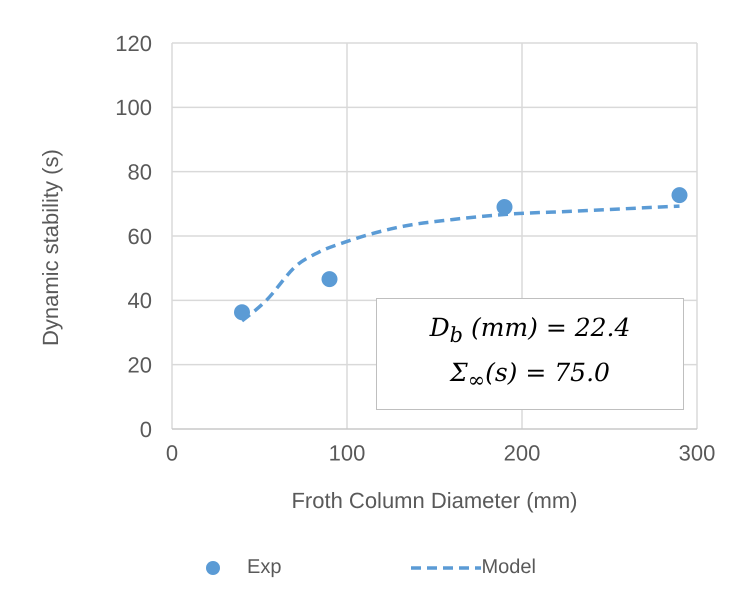 The height and width of the screenshot is (616, 741). Describe the element at coordinates (508, 567) in the screenshot. I see `legend-label: Model` at that location.